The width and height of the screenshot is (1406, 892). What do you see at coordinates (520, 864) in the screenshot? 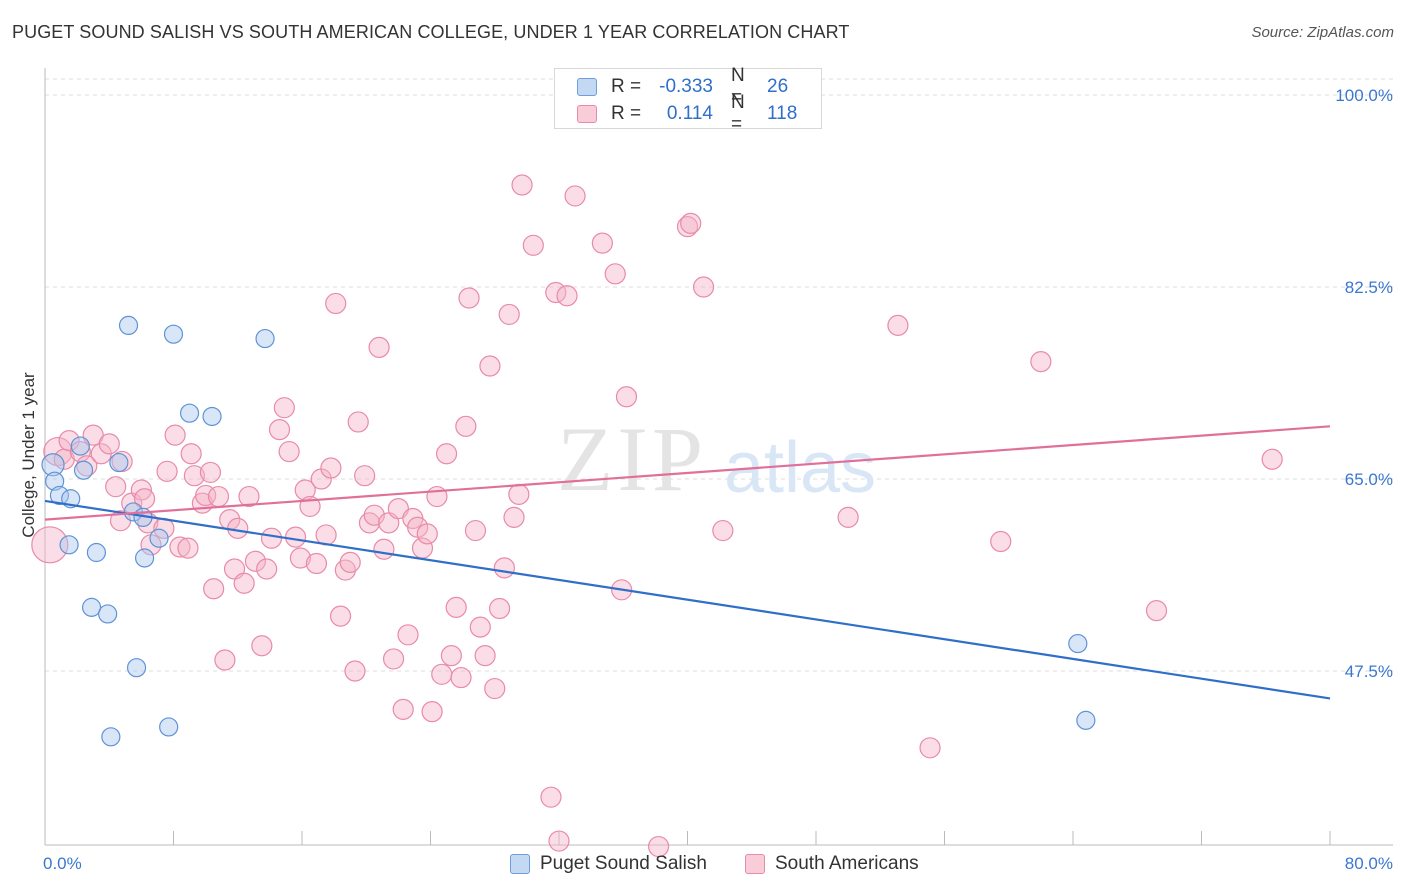
I see `legend-swatch-blue` at bounding box center [520, 864].